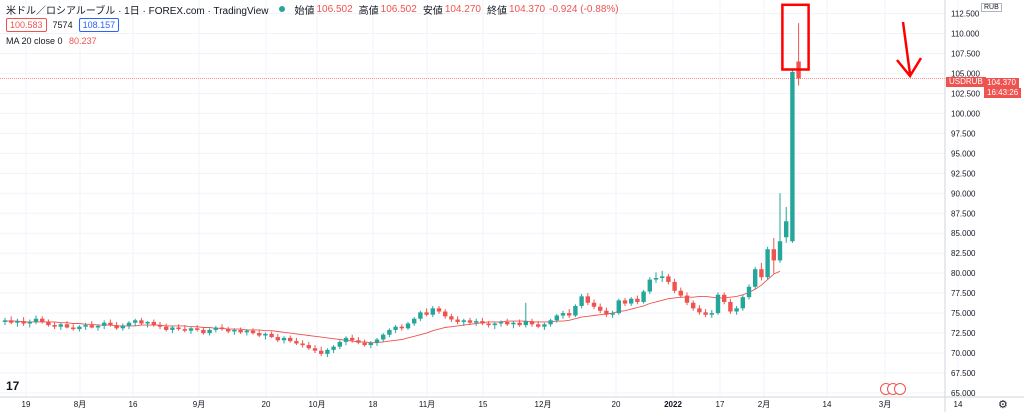 This screenshot has height=412, width=1024. I want to click on x-tick-label: 16, so click(133, 404).